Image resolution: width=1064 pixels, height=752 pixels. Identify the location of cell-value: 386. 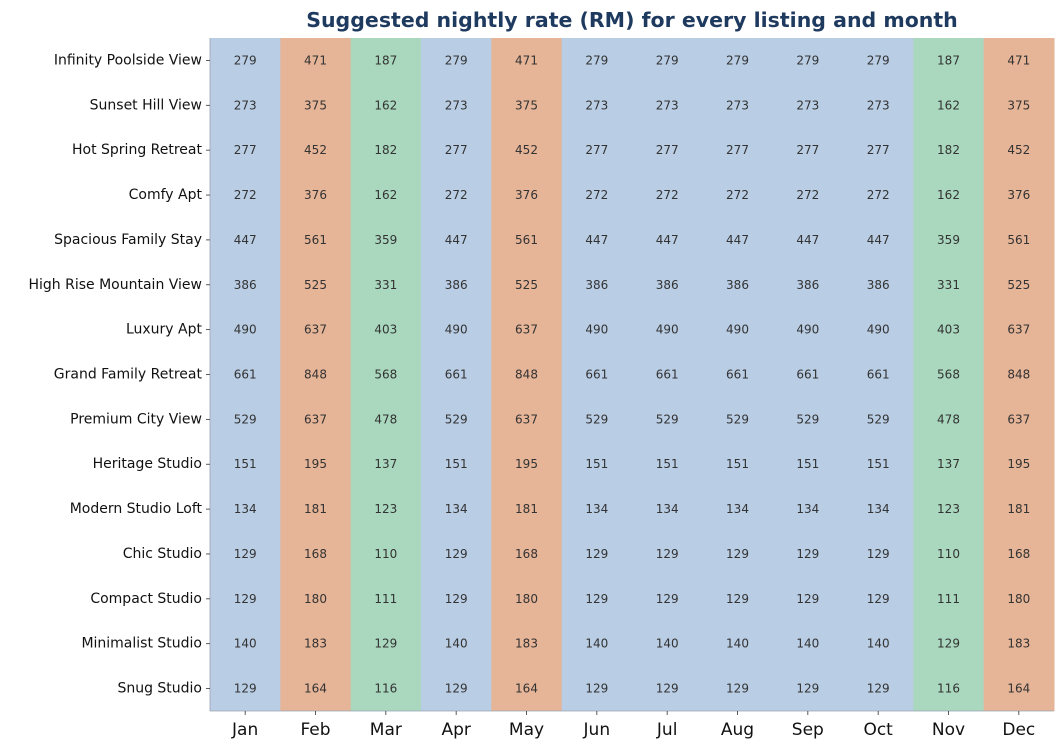
(245, 285).